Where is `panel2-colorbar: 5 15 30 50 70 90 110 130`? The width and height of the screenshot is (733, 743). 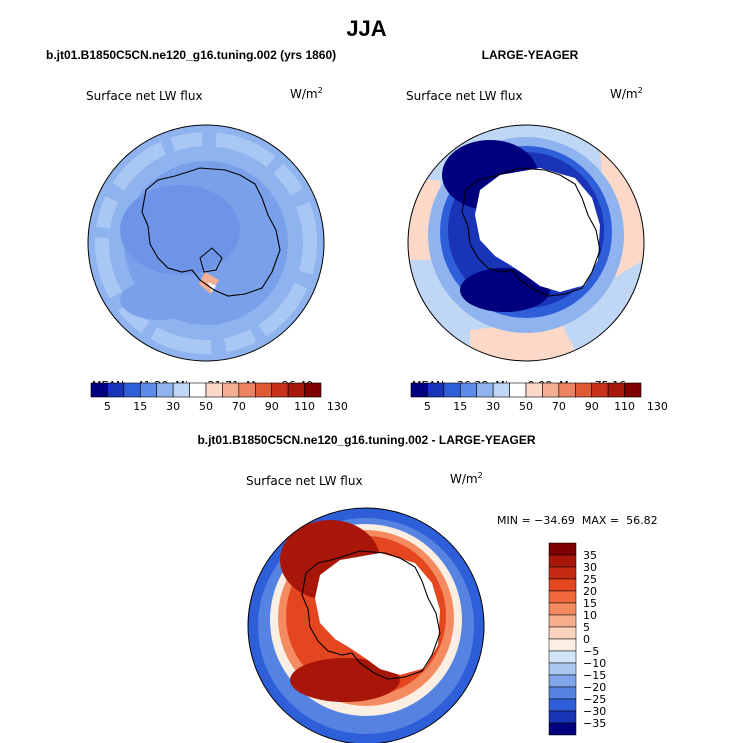 panel2-colorbar: 5 15 30 50 70 90 110 130 is located at coordinates (539, 397).